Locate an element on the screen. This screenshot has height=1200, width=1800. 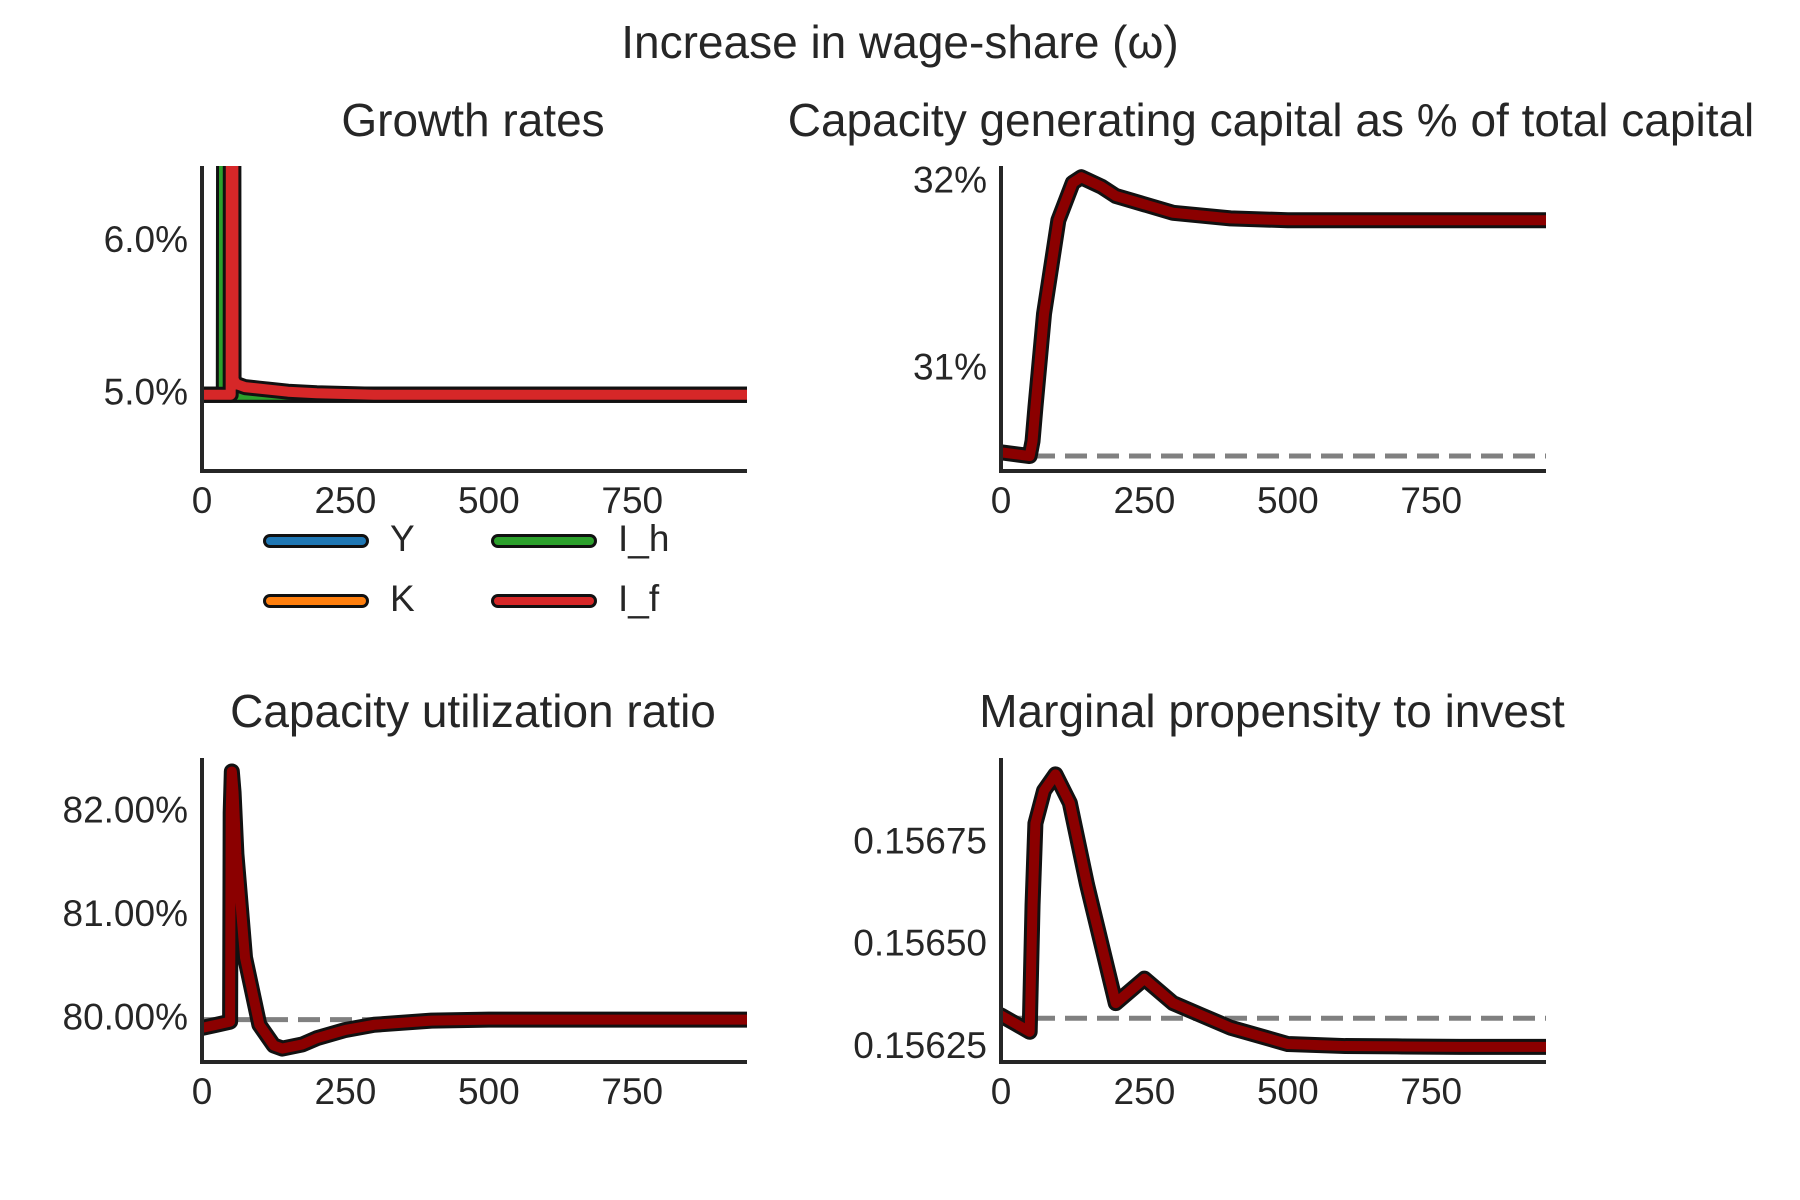
legend-label: I_h is located at coordinates (643, 538).